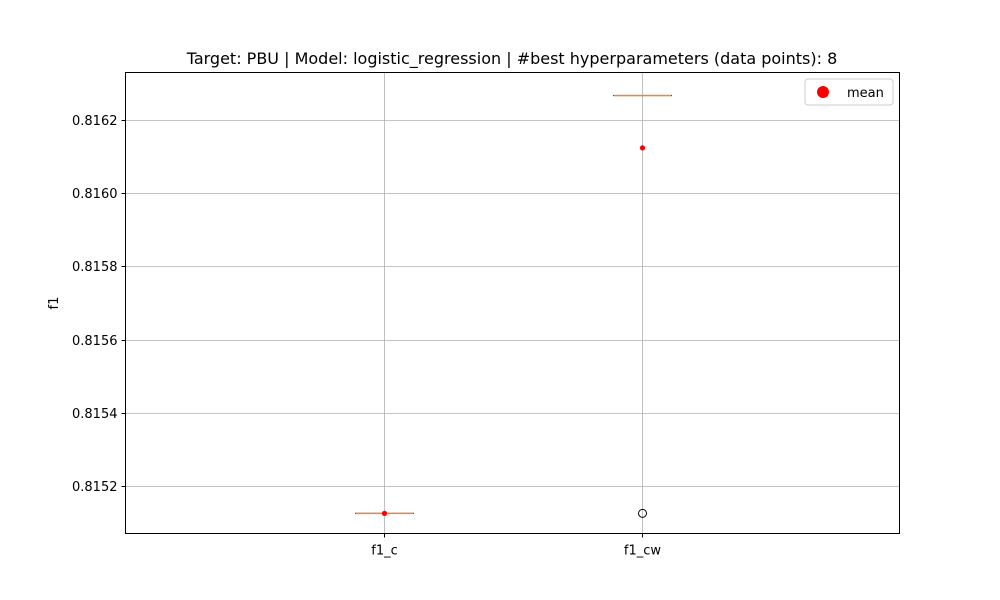 This screenshot has height=600, width=1000. Describe the element at coordinates (95, 414) in the screenshot. I see `y-tick-label: 0.8154` at that location.